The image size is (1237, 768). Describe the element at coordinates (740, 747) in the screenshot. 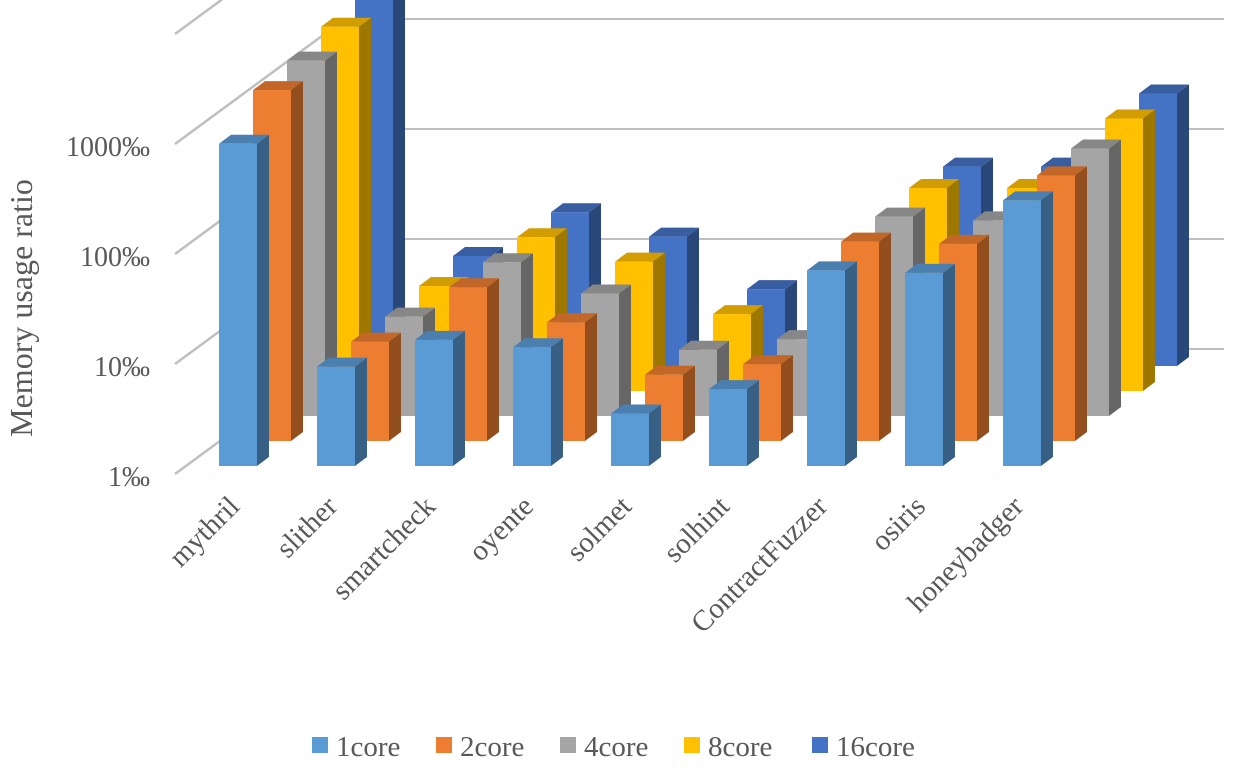

I see `legend-label: 8core` at that location.